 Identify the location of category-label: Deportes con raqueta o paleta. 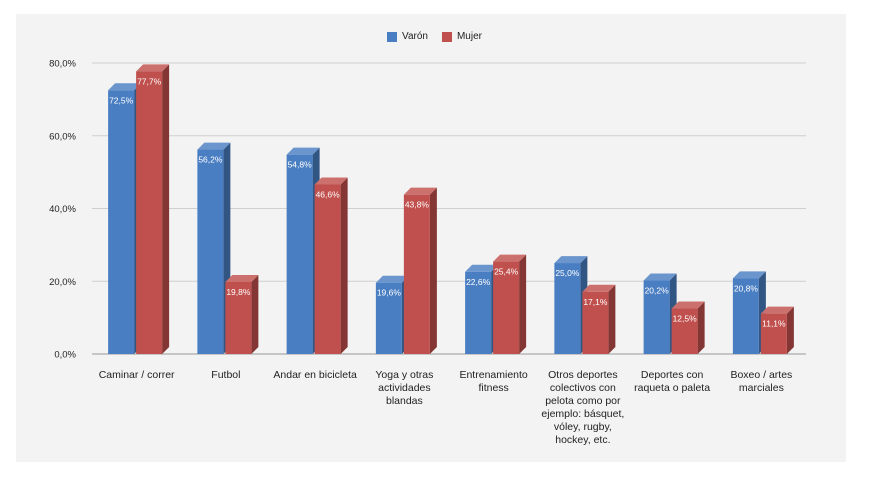
(672, 381).